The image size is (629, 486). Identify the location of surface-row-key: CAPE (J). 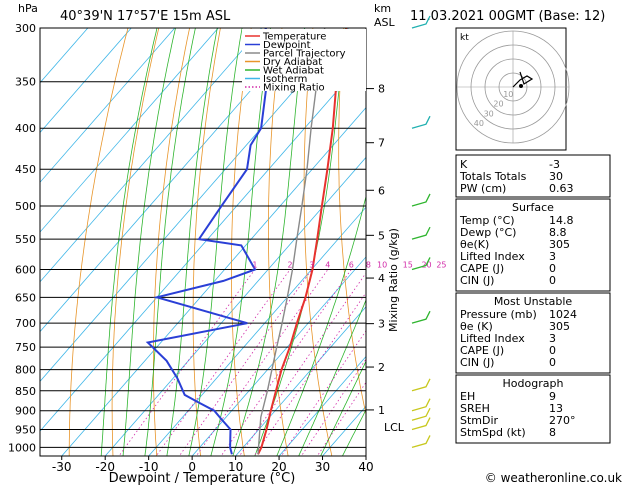
(482, 268).